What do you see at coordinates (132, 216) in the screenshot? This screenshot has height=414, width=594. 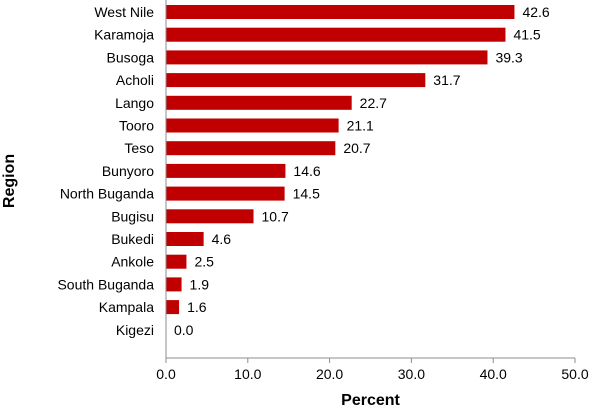 I see `category-label-bugisu: Bugisu` at bounding box center [132, 216].